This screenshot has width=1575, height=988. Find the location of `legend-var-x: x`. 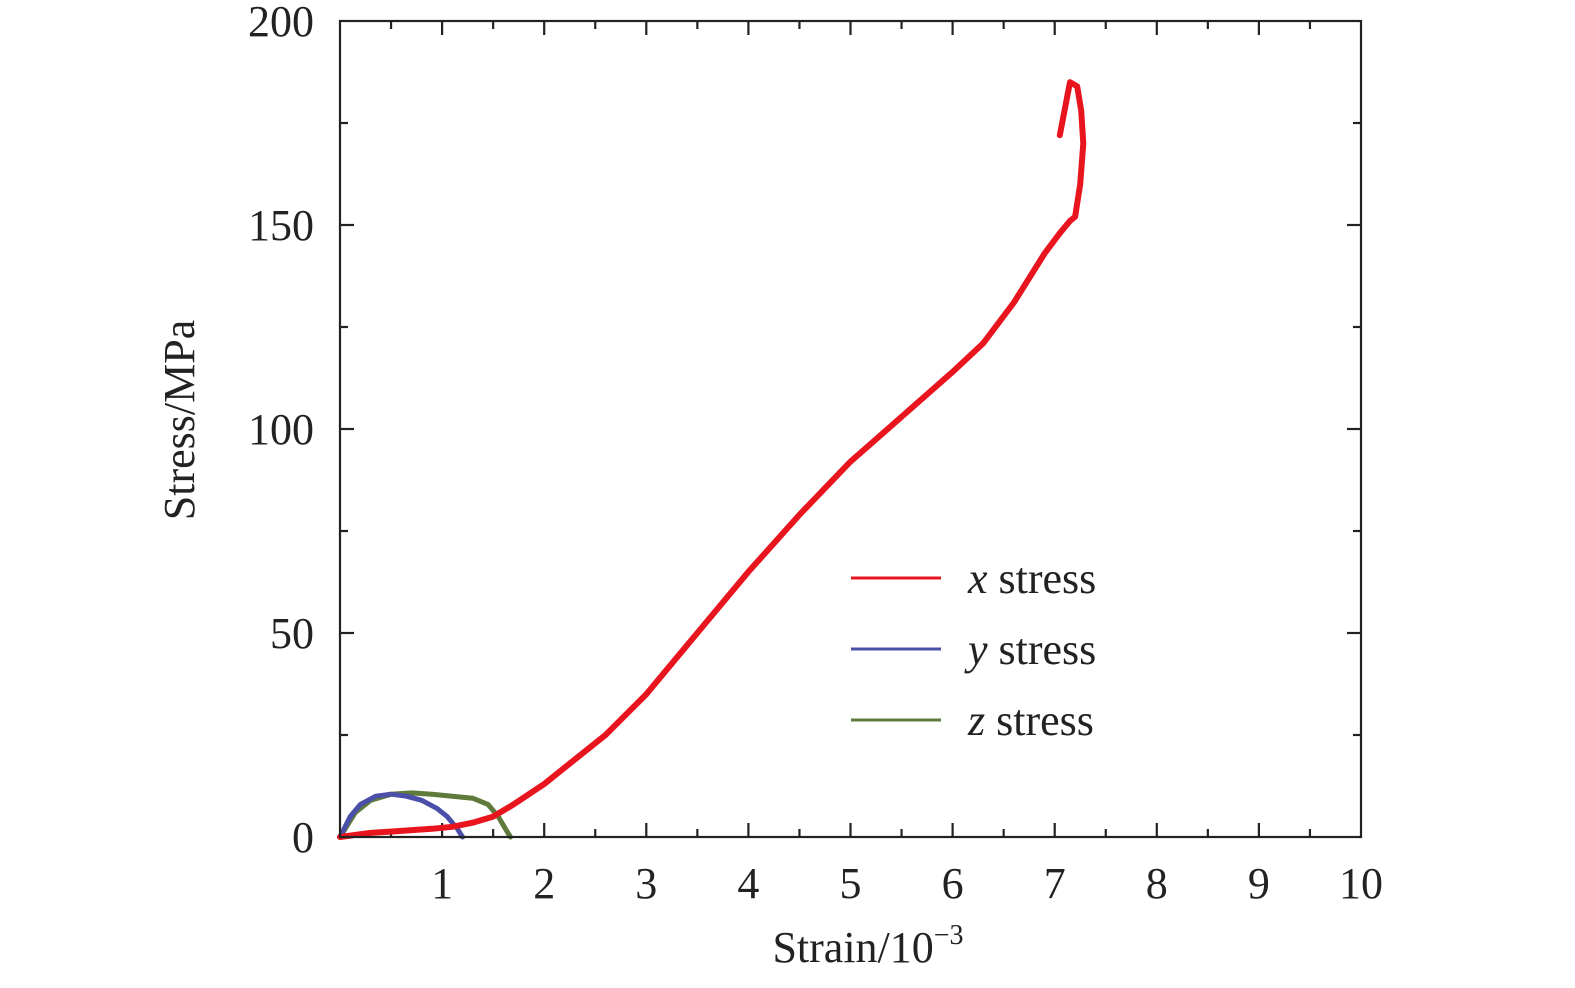

legend-var-x: x is located at coordinates (977, 578).